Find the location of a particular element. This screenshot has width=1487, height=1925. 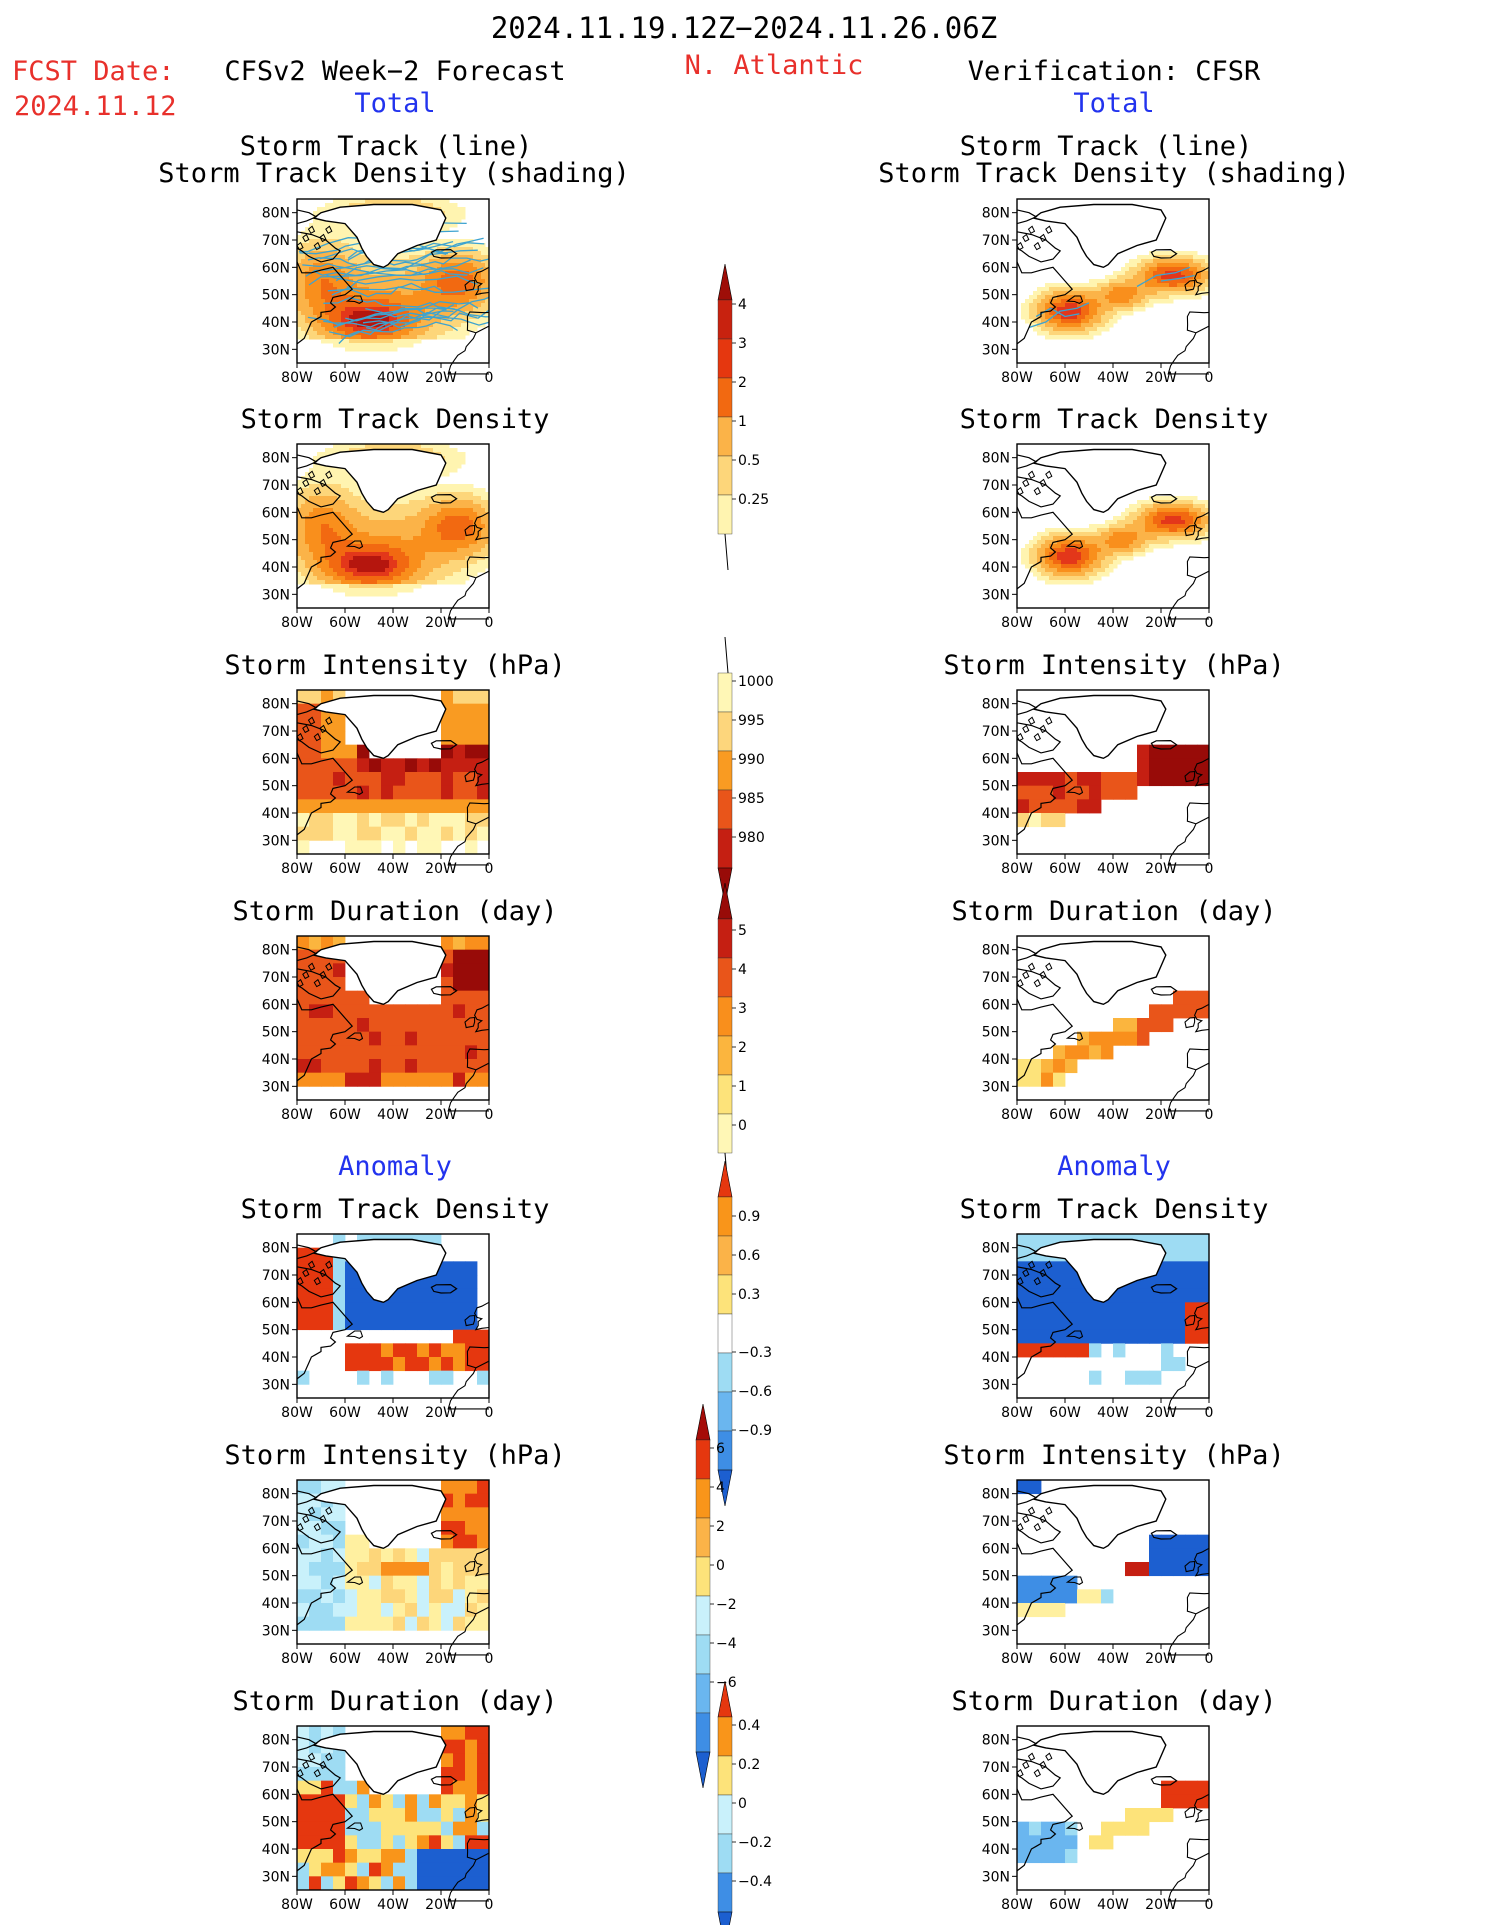

lat-tick-label: 50N is located at coordinates (276, 296).